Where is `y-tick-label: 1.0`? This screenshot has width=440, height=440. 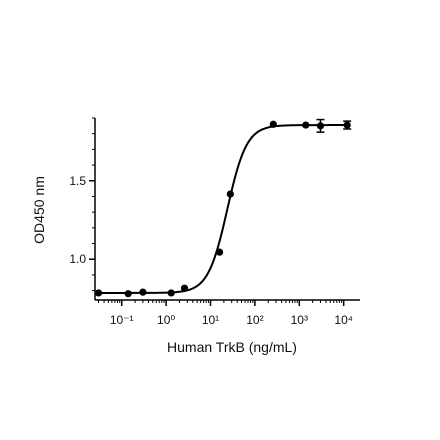 y-tick-label: 1.0 is located at coordinates (77, 259).